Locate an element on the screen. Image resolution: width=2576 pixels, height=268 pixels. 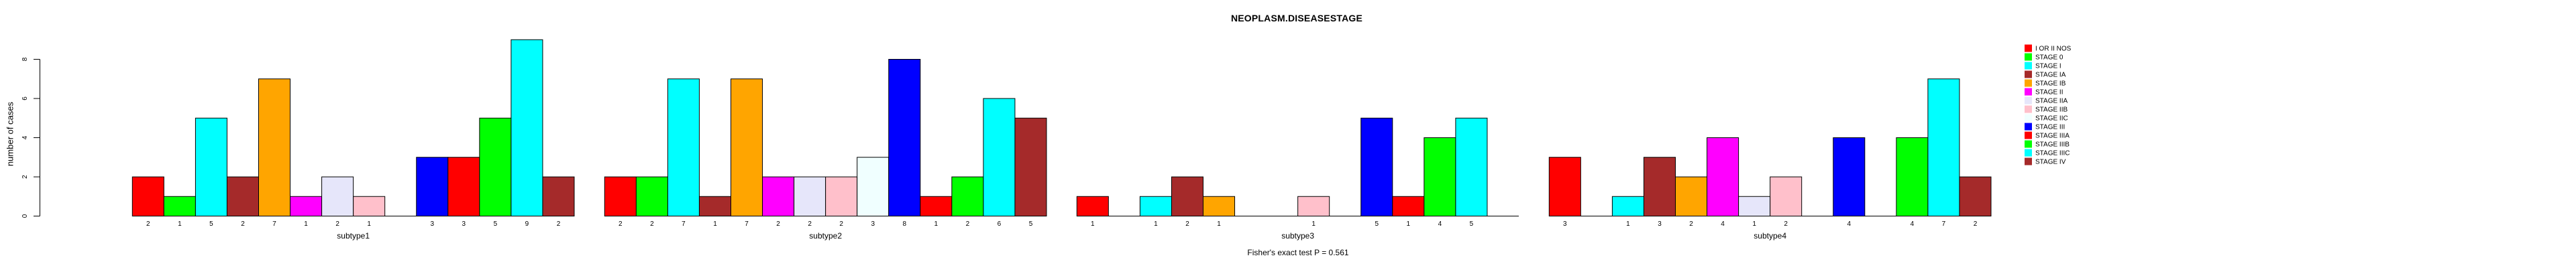
legend-label: STAGE IIA is located at coordinates (2051, 102).